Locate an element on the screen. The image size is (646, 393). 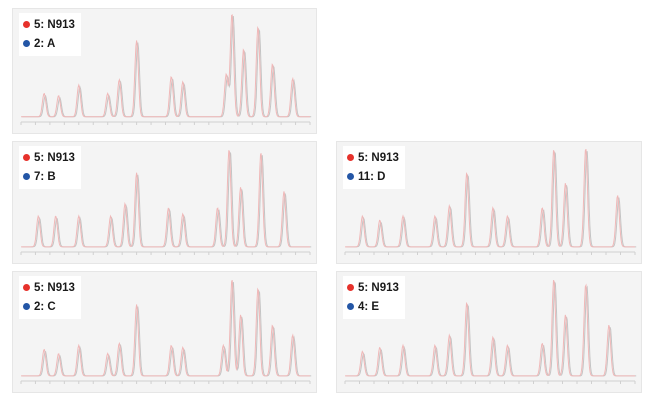
legend-item-sample: 2: A is located at coordinates (49, 43).